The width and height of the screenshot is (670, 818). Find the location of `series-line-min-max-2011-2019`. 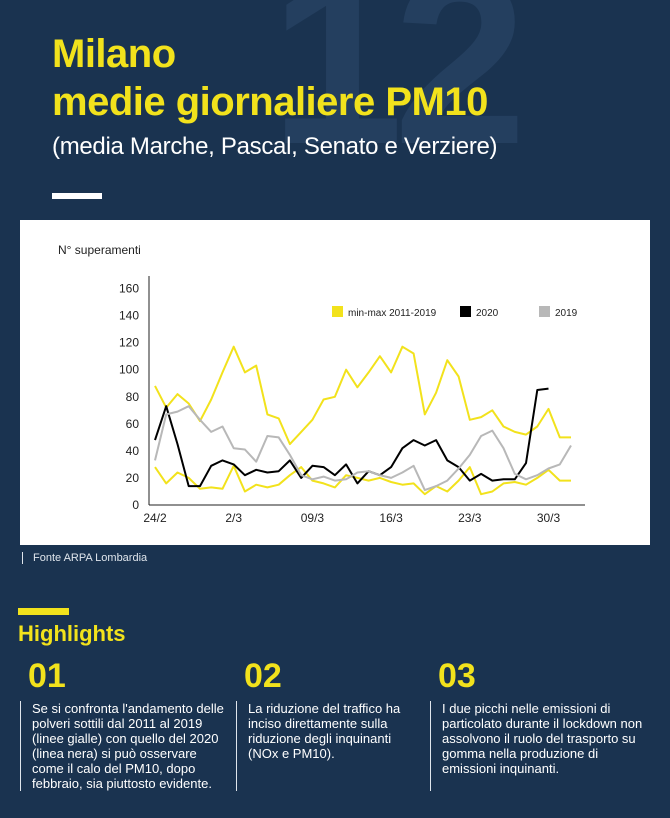

series-line-min-max-2011-2019 is located at coordinates (362, 395).